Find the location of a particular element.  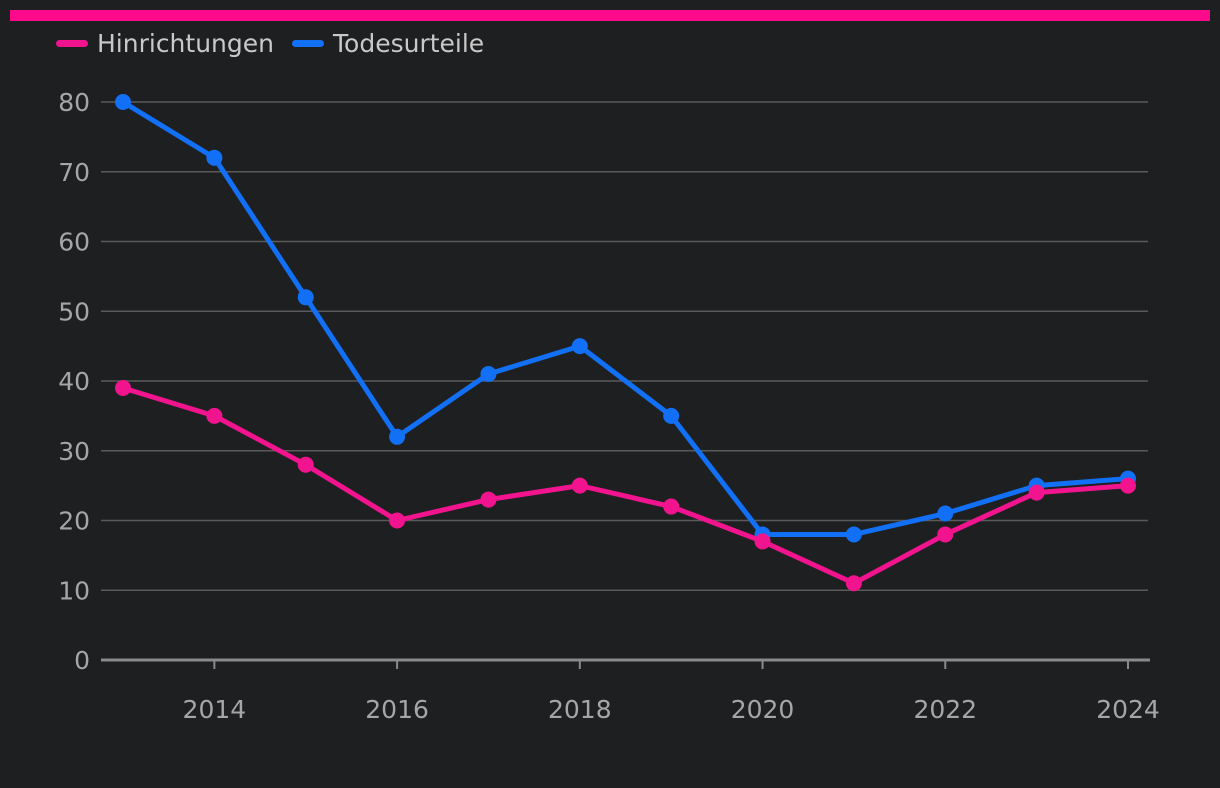

y-tick-label-50: 50 is located at coordinates (74, 311).